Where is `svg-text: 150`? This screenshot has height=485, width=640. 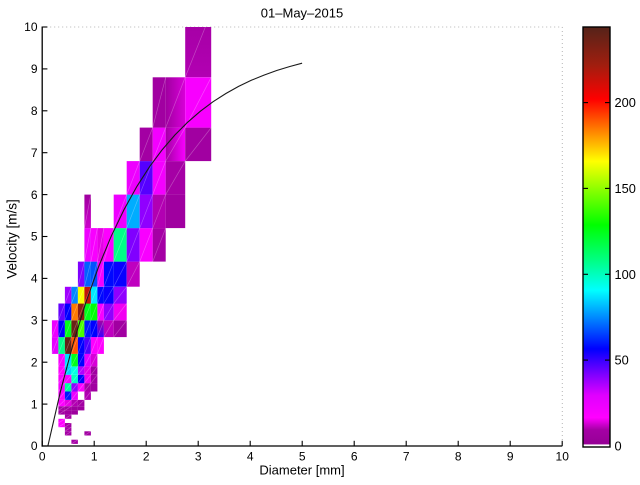
svg-text: 150 is located at coordinates (625, 188).